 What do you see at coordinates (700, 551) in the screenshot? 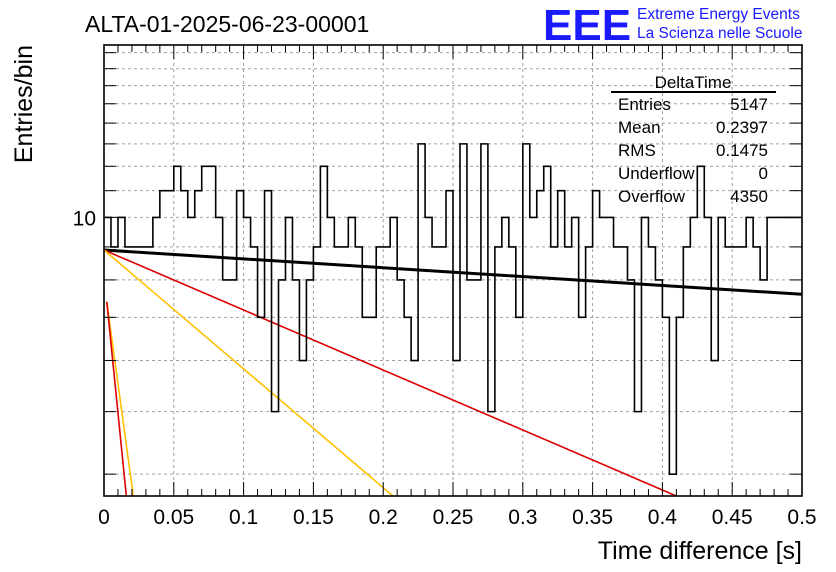
I see `x-axis-label: Time difference [s]` at bounding box center [700, 551].